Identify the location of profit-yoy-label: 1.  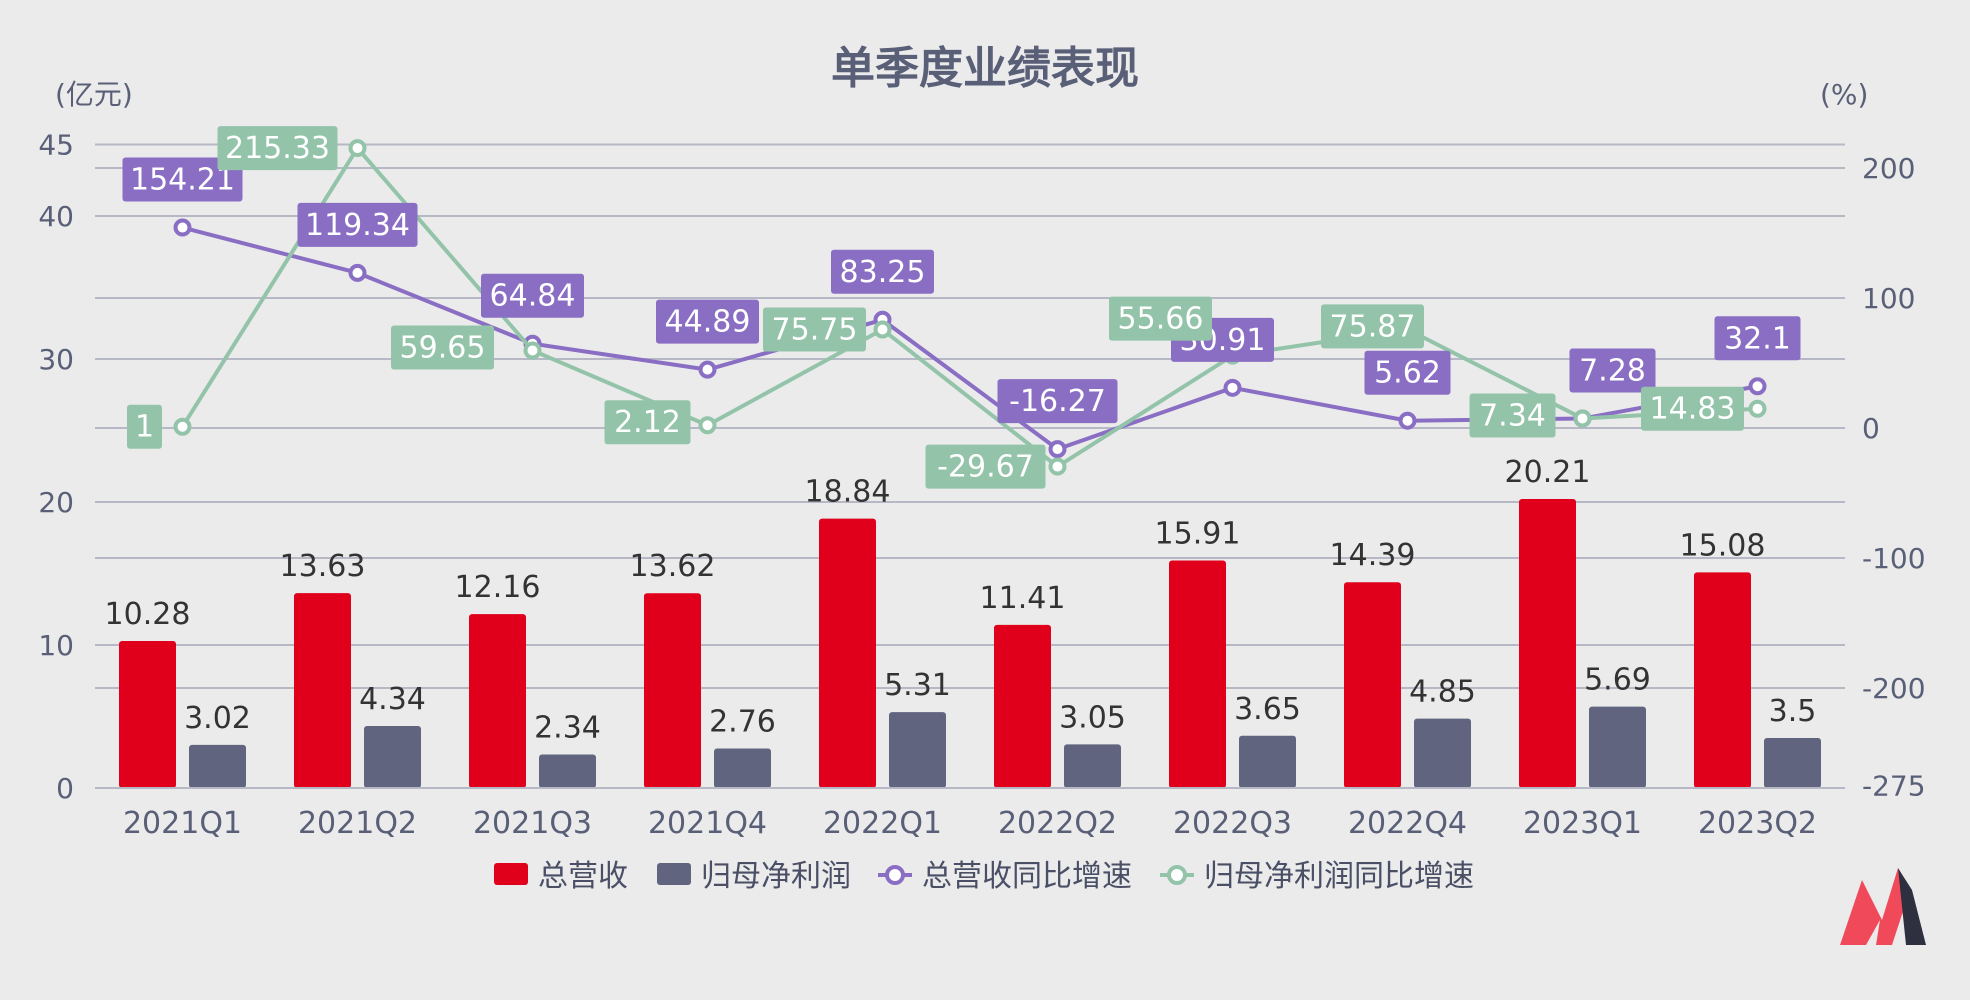
(144, 426).